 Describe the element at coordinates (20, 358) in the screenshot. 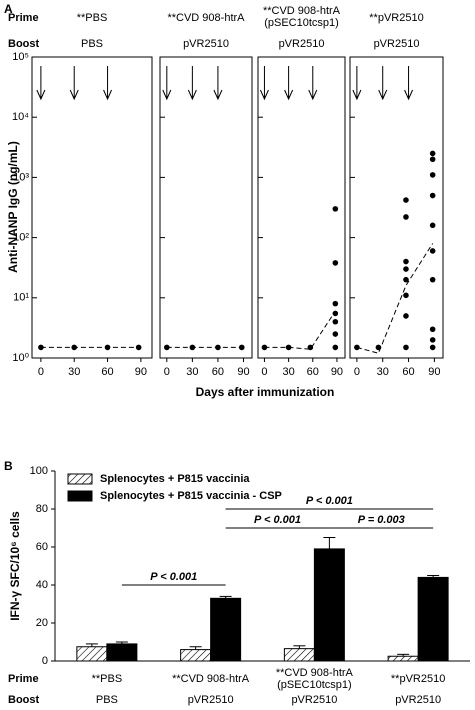

I see `y-tick-label: 10⁰` at that location.